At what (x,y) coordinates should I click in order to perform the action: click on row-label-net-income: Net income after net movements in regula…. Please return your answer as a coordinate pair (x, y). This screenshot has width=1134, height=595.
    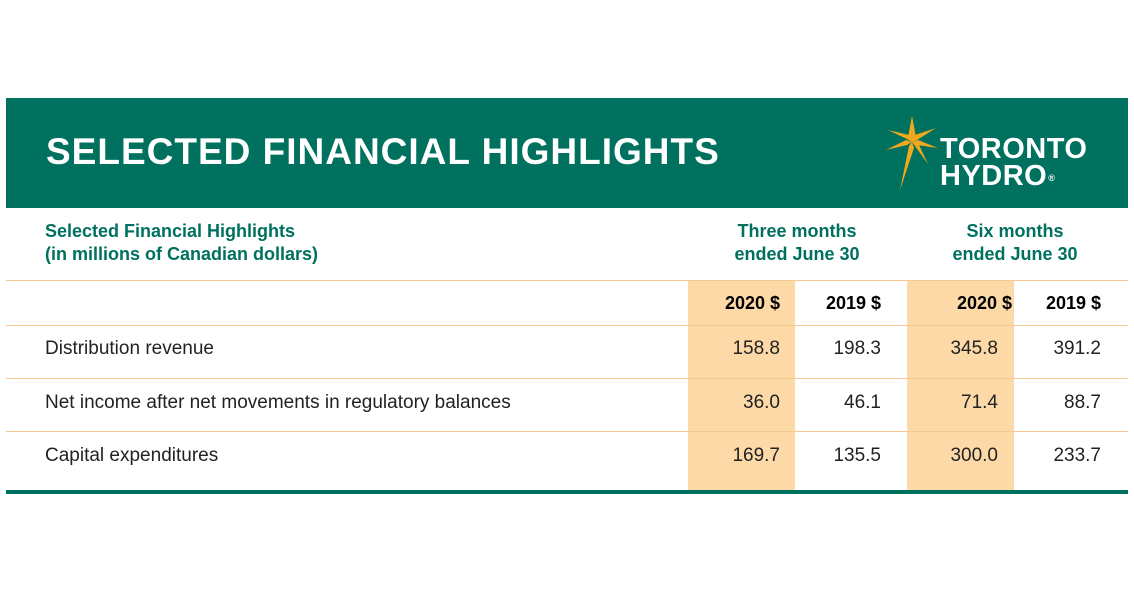
    Looking at the image, I should click on (278, 402).